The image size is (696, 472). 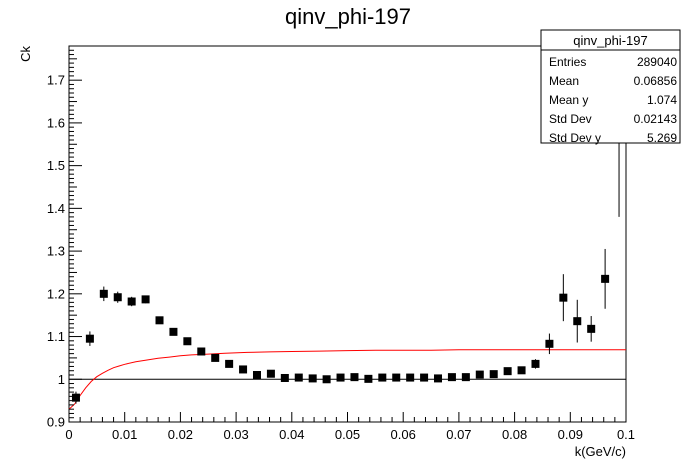 What do you see at coordinates (662, 138) in the screenshot?
I see `stats-value: 5.269` at bounding box center [662, 138].